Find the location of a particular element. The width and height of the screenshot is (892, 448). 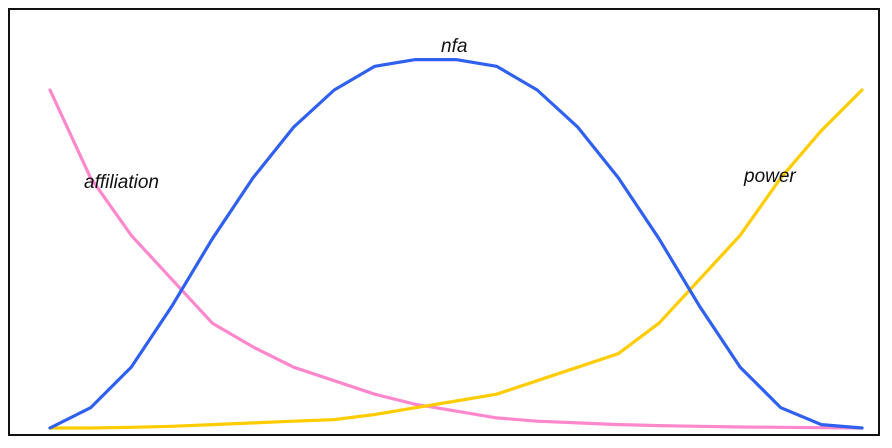

series-label-nfa: nfa is located at coordinates (454, 46).